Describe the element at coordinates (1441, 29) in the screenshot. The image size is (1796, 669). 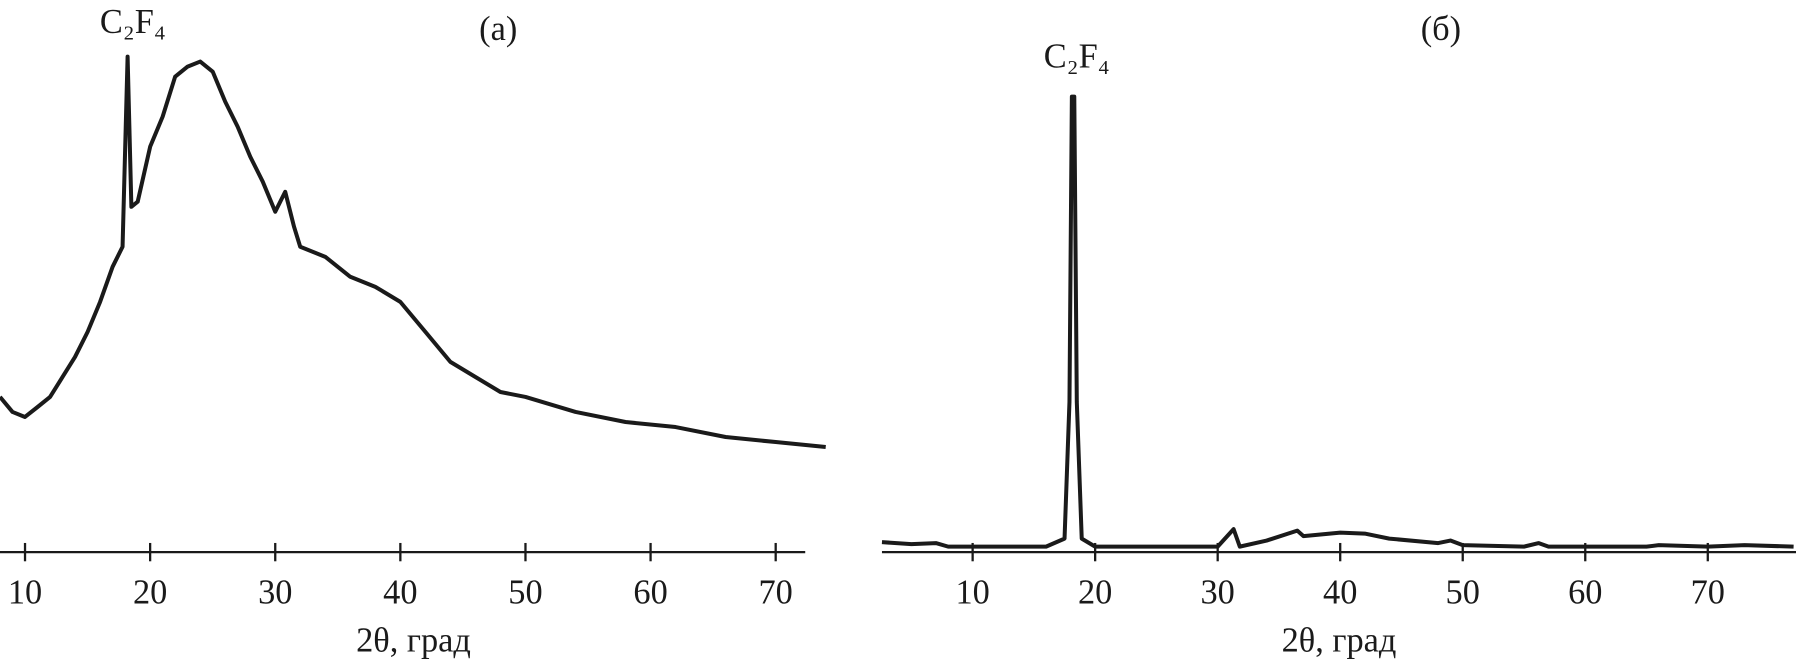
I see `panel-title: (б)` at that location.